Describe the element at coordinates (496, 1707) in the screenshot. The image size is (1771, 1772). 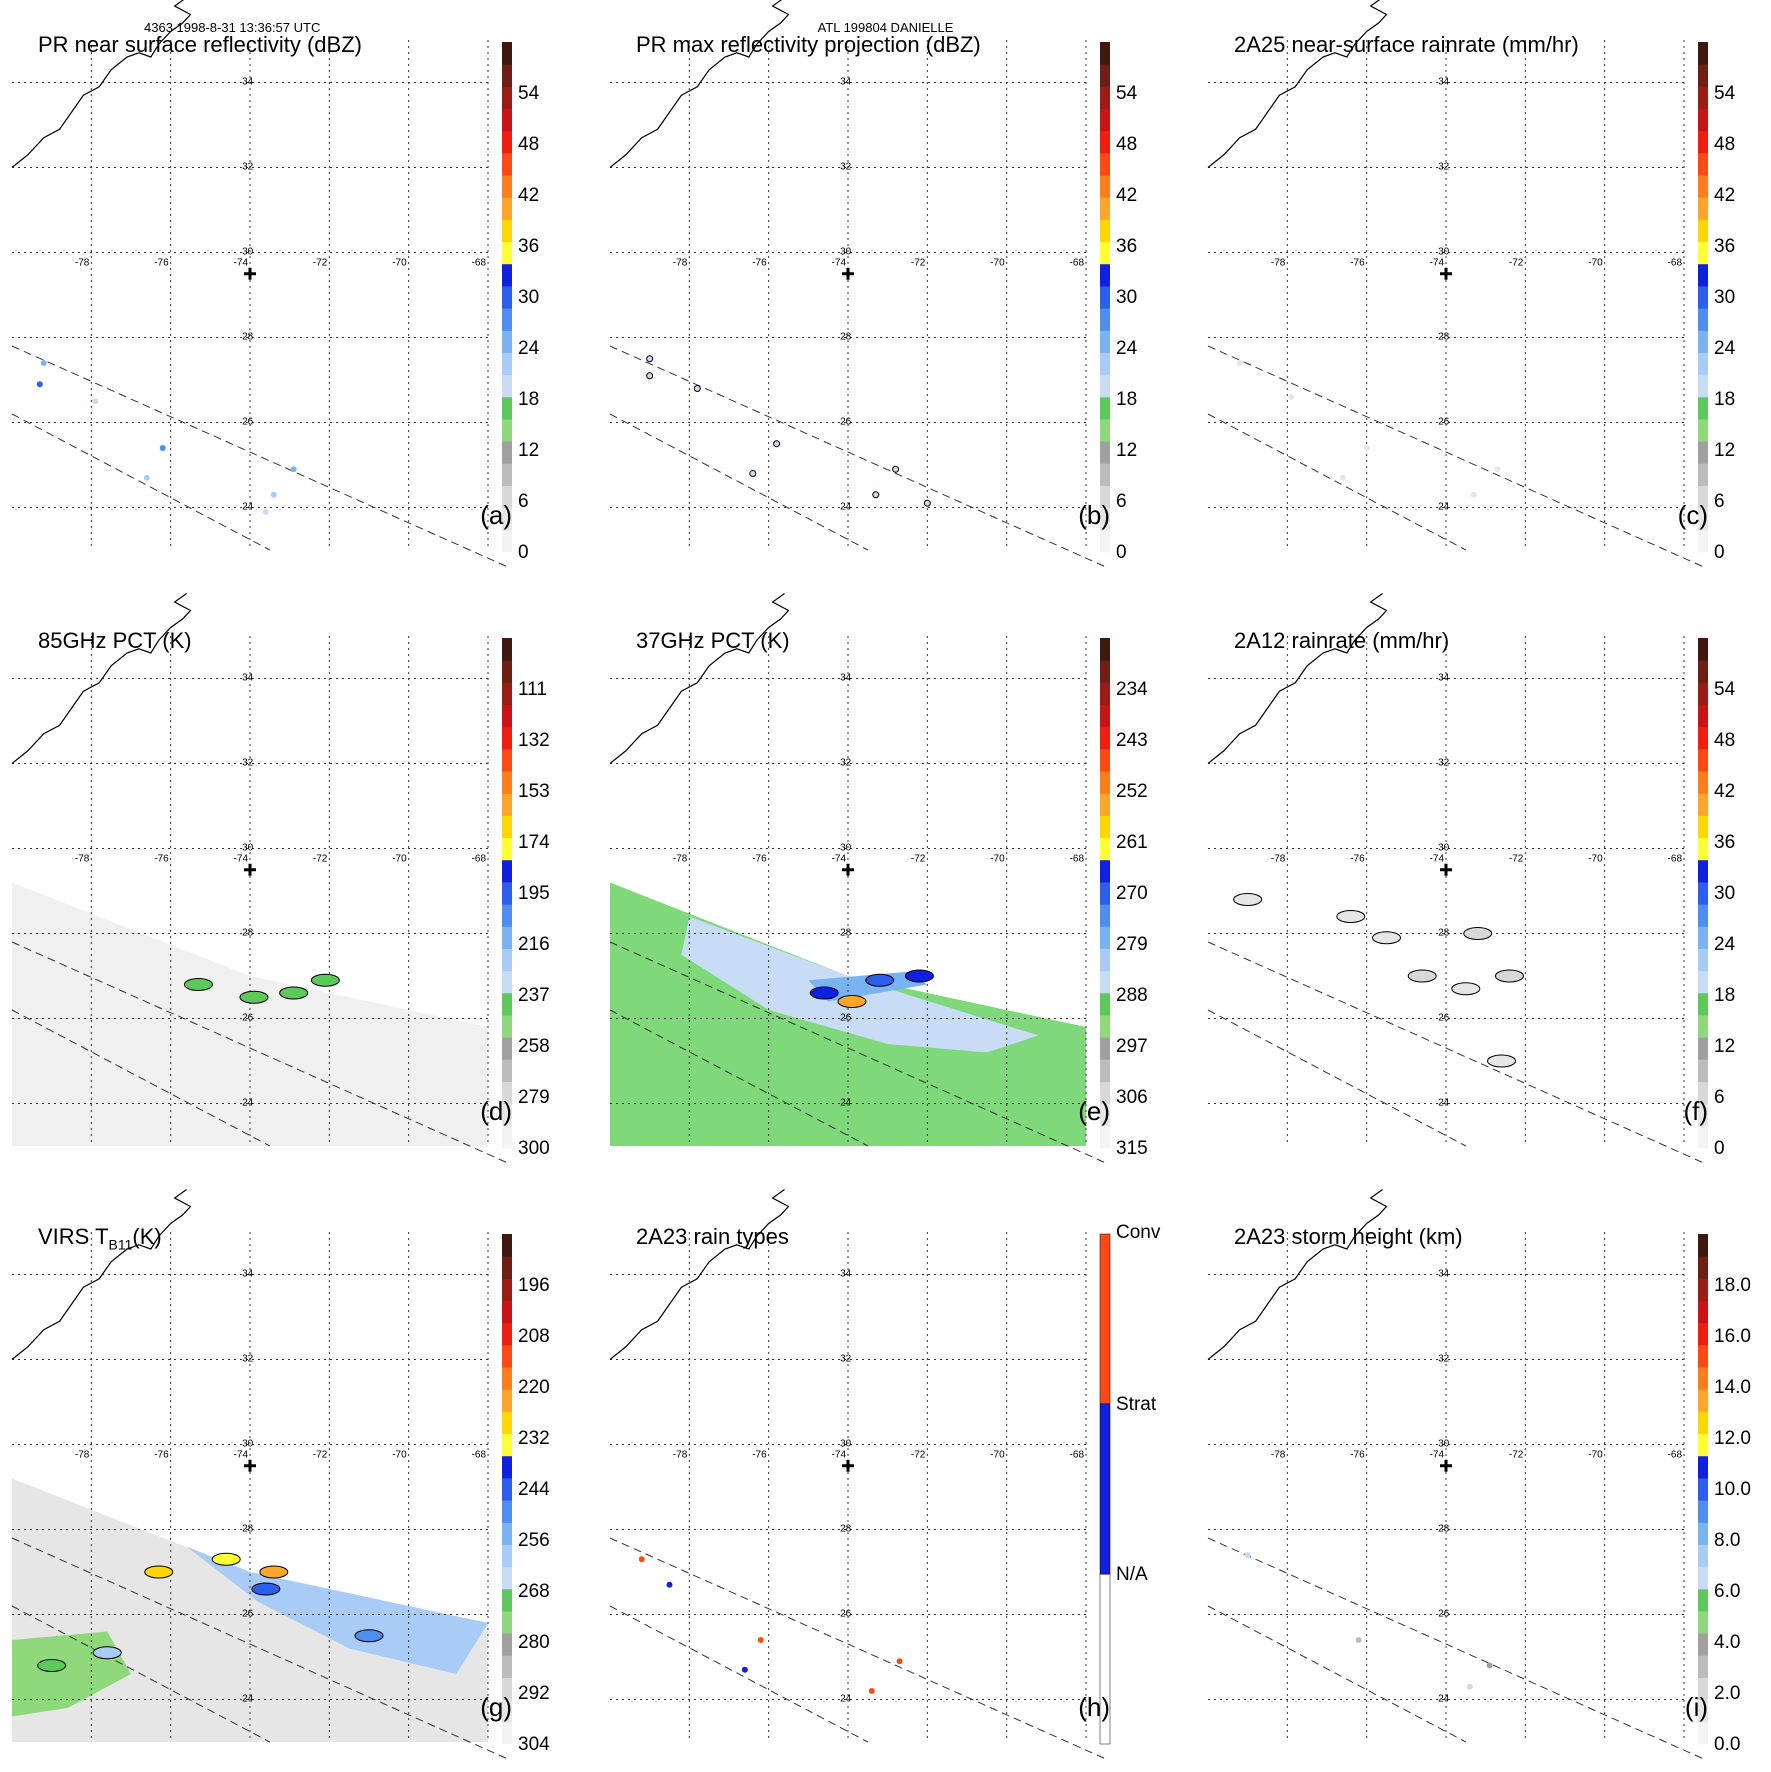
I see `panel-label: (g)` at that location.